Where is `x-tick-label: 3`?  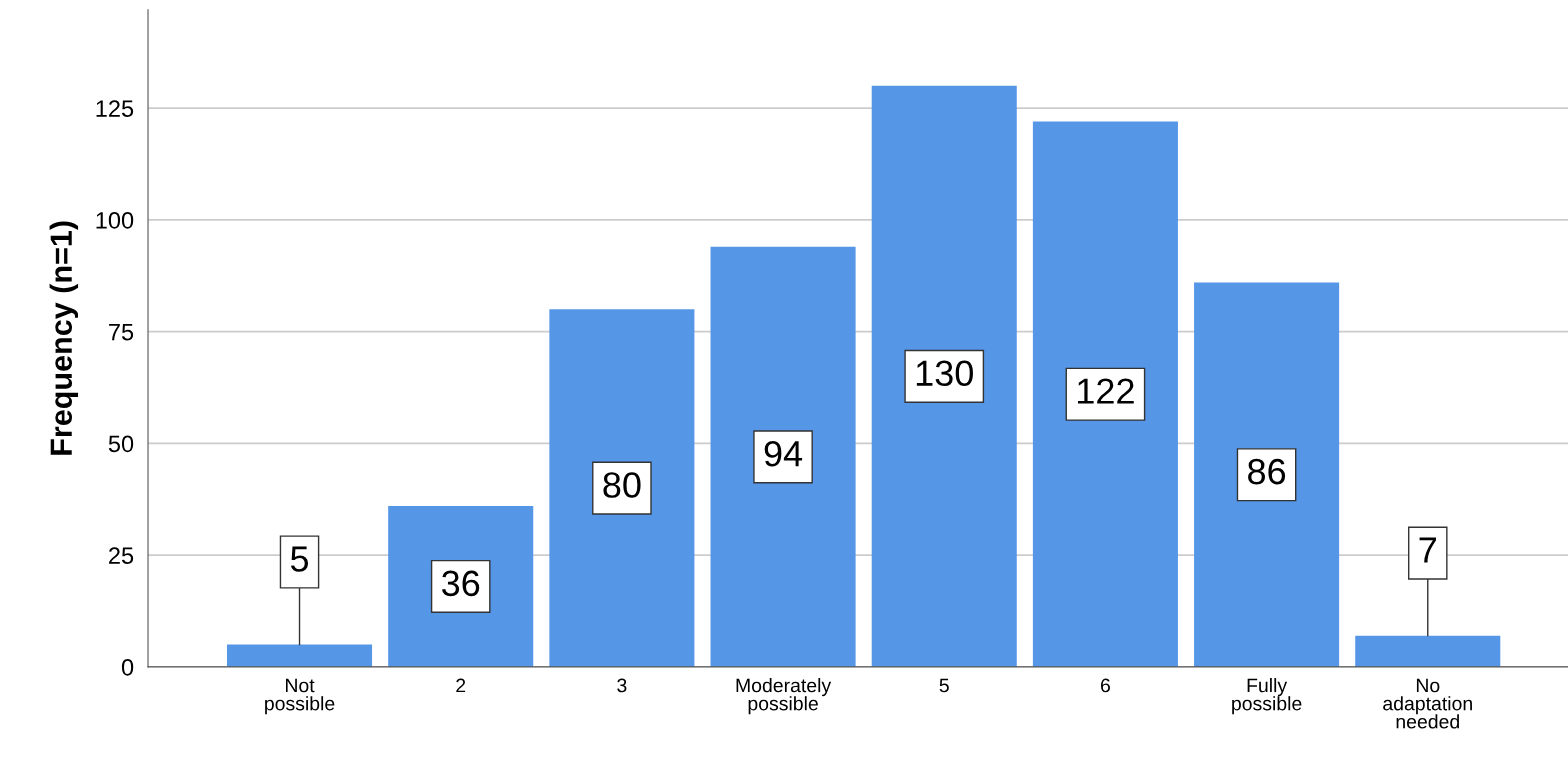
x-tick-label: 3 is located at coordinates (622, 685).